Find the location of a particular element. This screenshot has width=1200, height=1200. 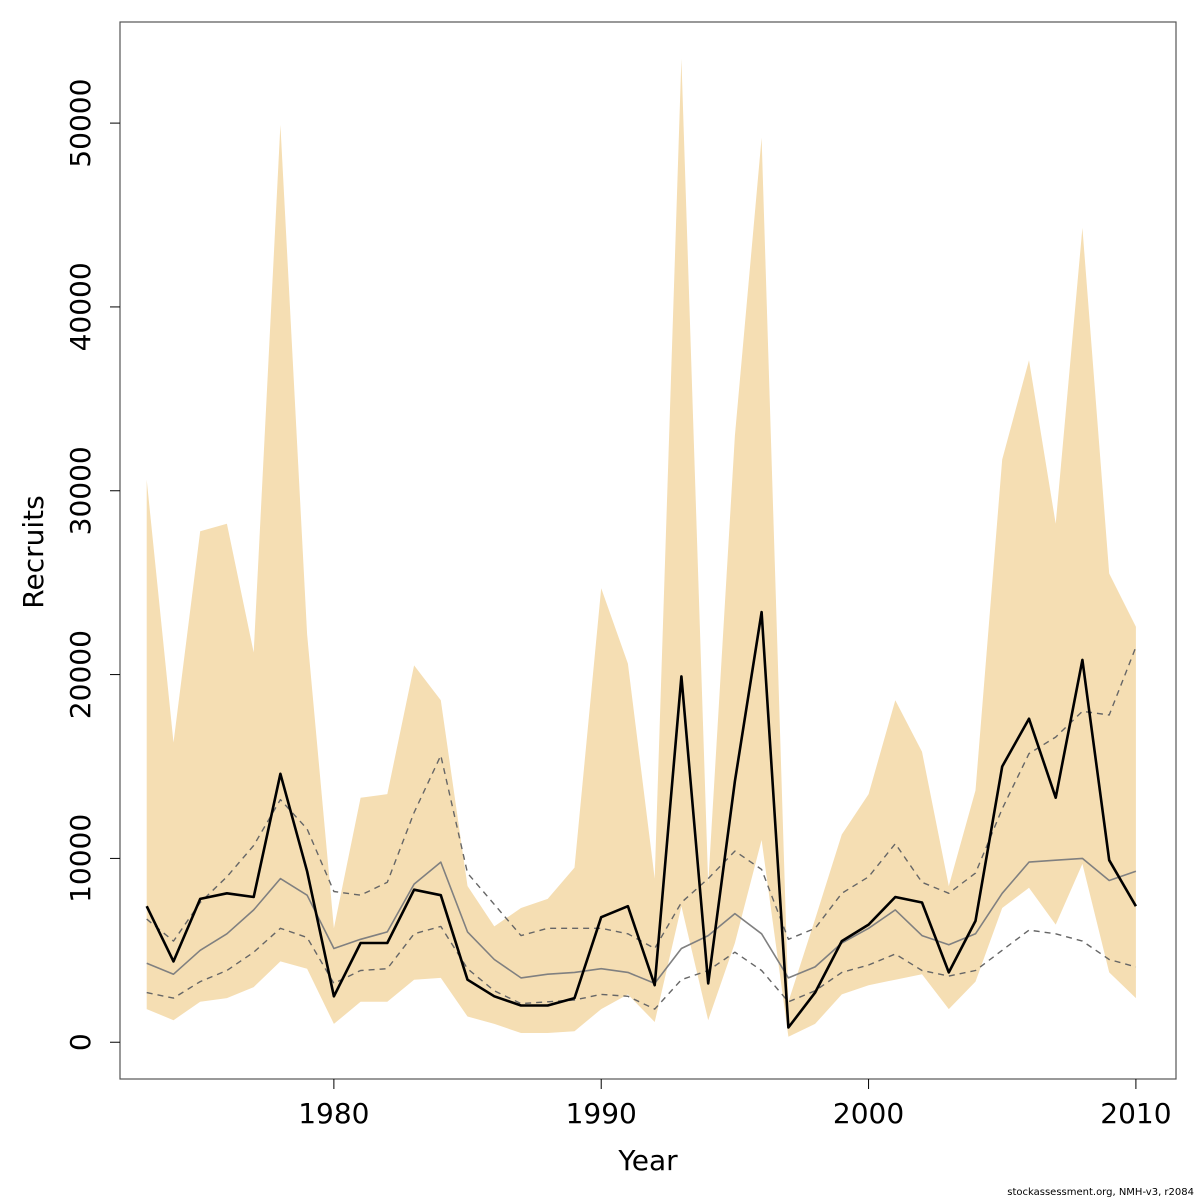

x-tick-label-1990: 1990 is located at coordinates (601, 1113).